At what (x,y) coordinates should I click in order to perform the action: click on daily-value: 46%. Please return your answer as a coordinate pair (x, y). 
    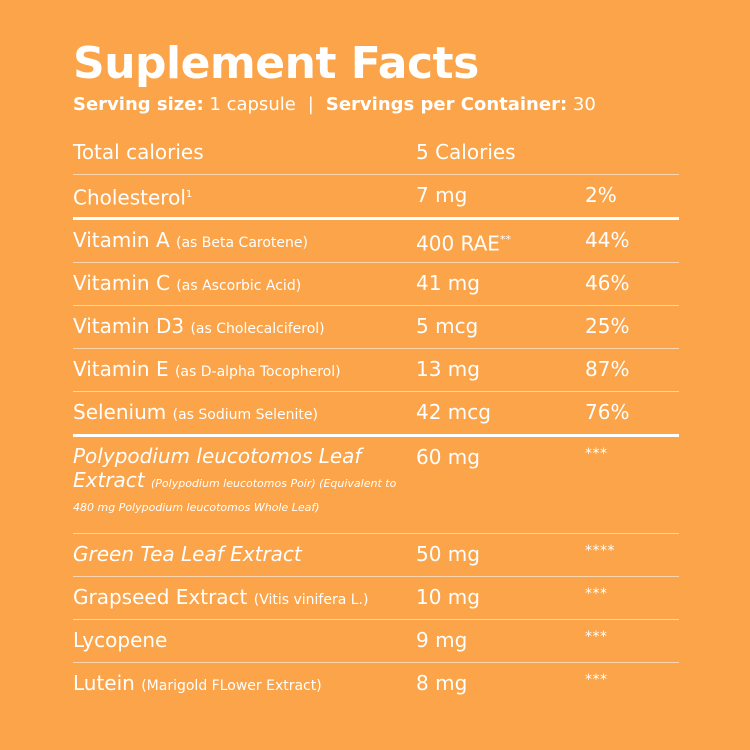
    Looking at the image, I should click on (607, 283).